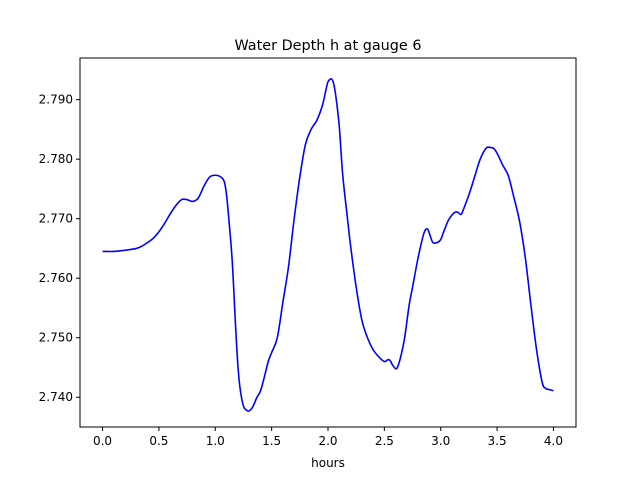 Image resolution: width=640 pixels, height=480 pixels. Describe the element at coordinates (56, 100) in the screenshot. I see `y-tick-label: 2.790` at that location.